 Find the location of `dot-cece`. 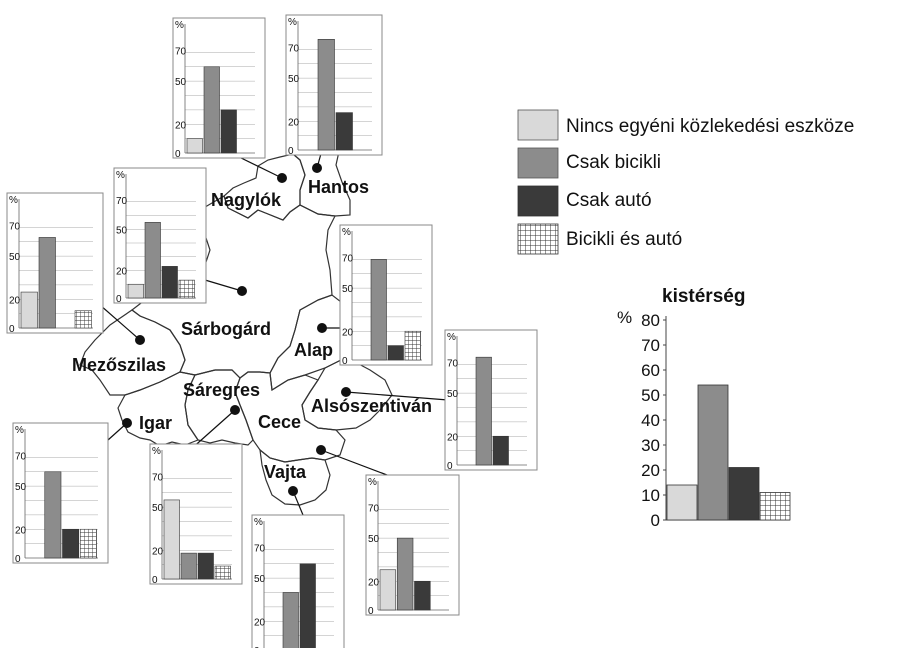

dot-cece is located at coordinates (321, 450).